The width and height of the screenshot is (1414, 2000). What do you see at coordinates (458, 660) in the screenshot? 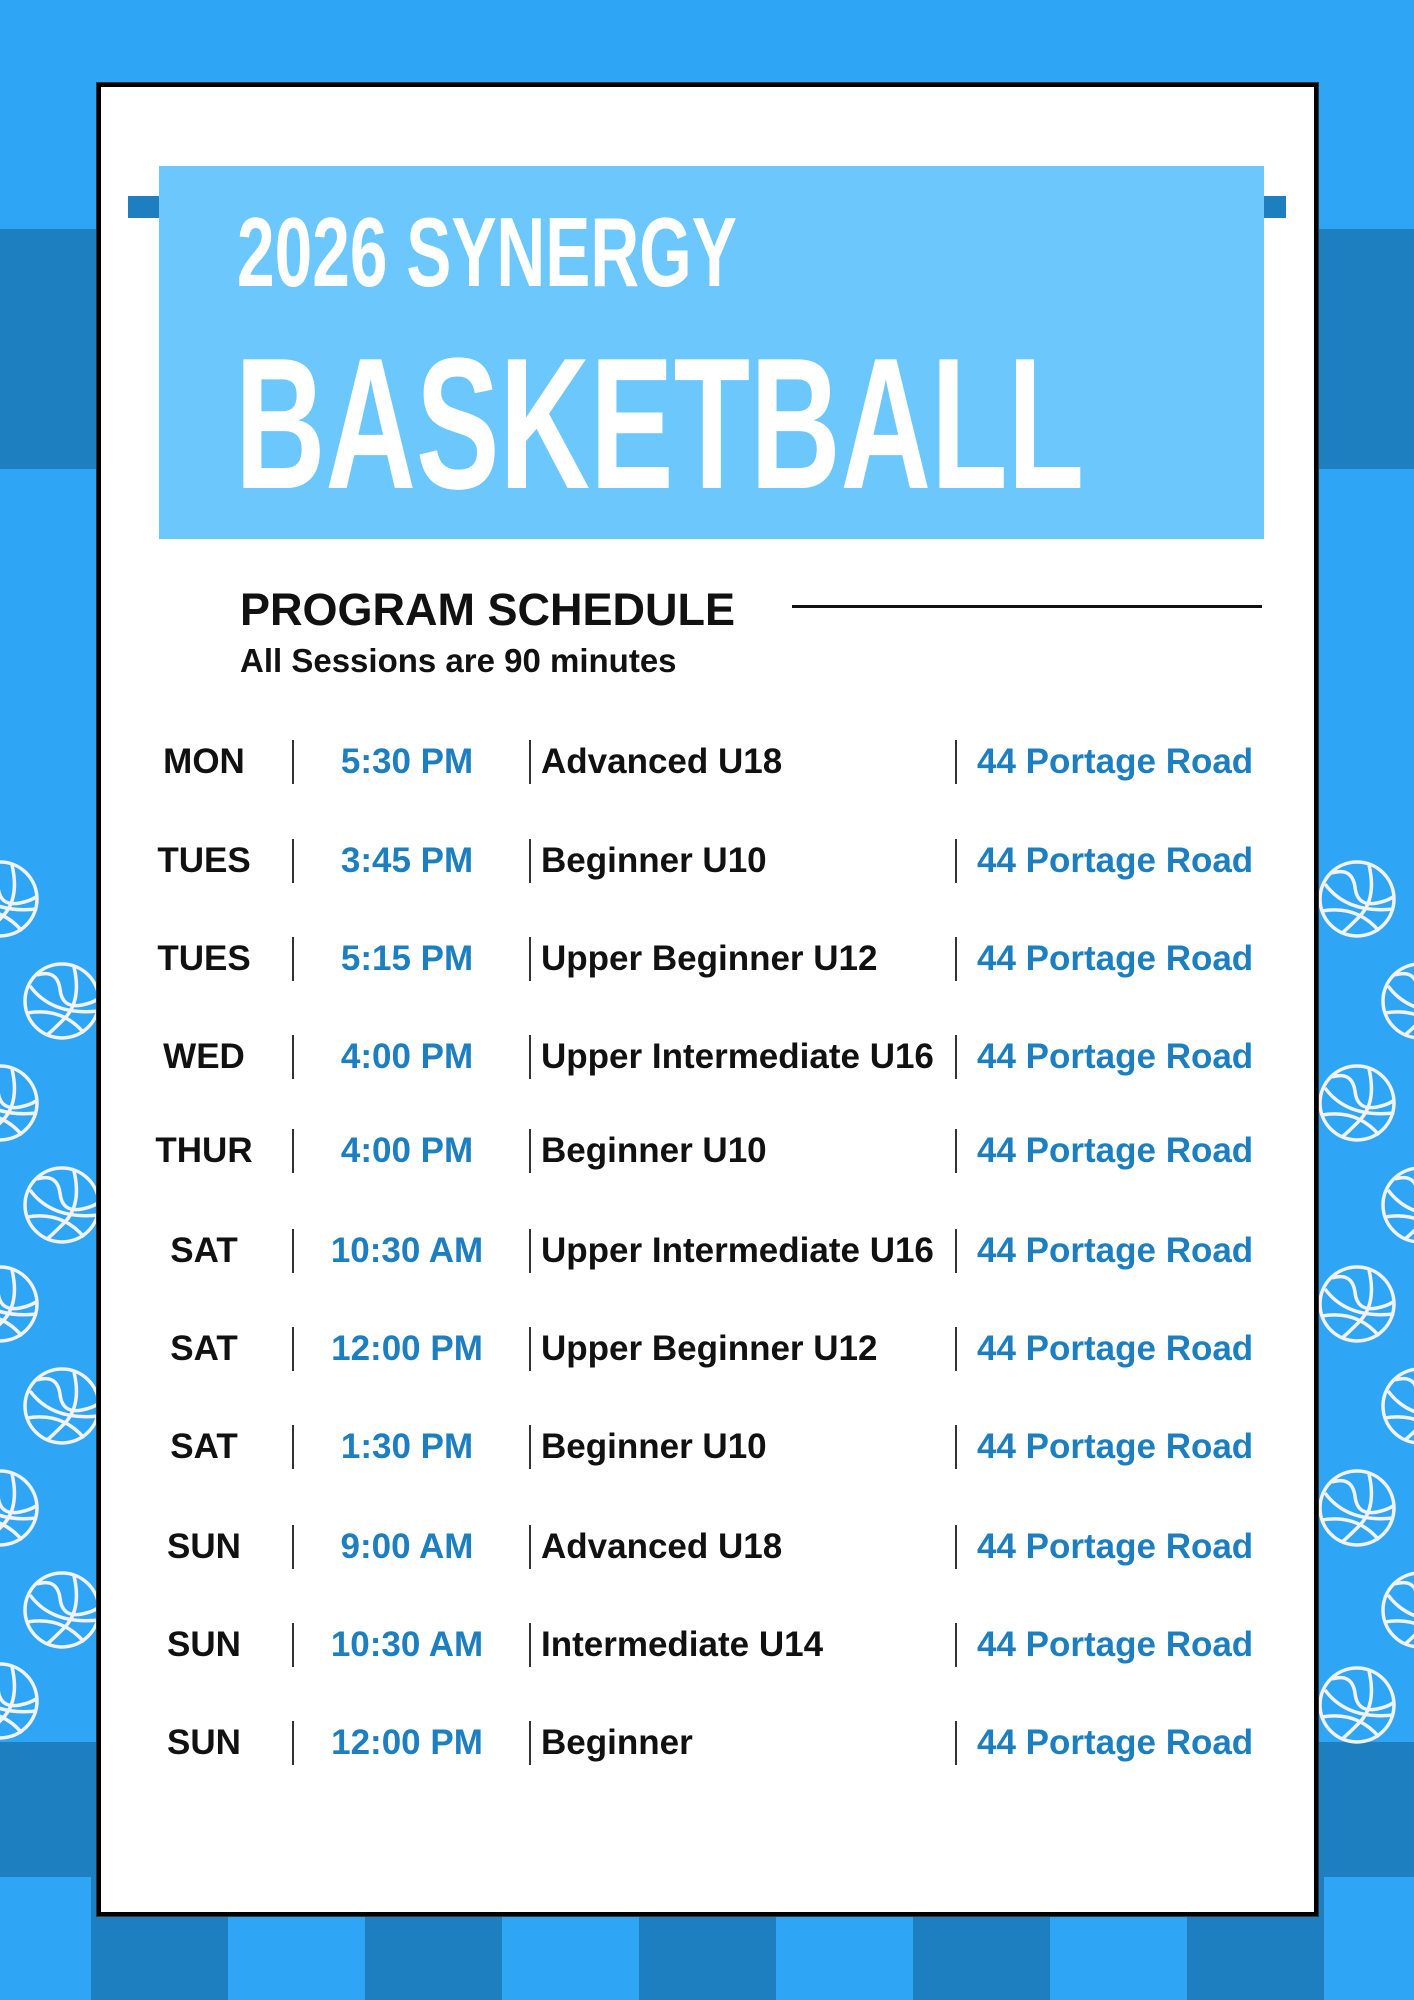
I see `schedule-subheading: All Sessions are 90 minutes` at bounding box center [458, 660].